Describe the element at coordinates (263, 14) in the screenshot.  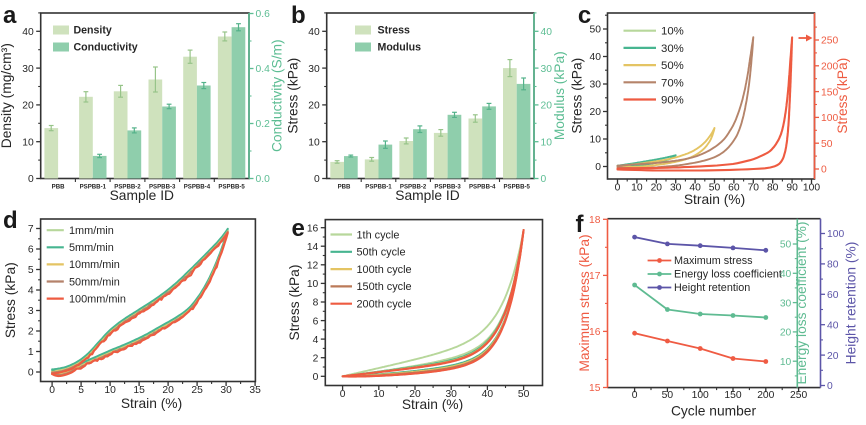
I see `svg-text: 0.6` at that location.